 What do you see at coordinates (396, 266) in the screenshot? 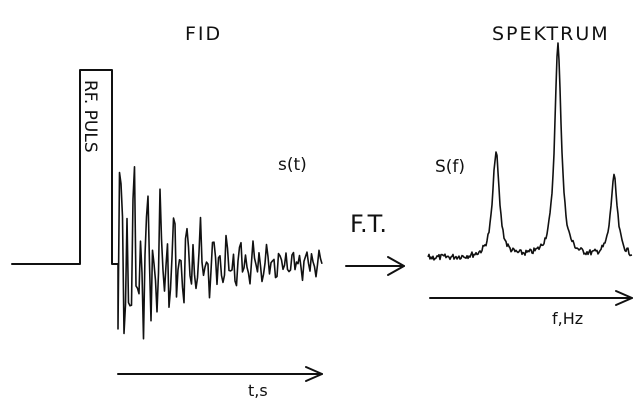
I see `transform-arrowhead` at bounding box center [396, 266].